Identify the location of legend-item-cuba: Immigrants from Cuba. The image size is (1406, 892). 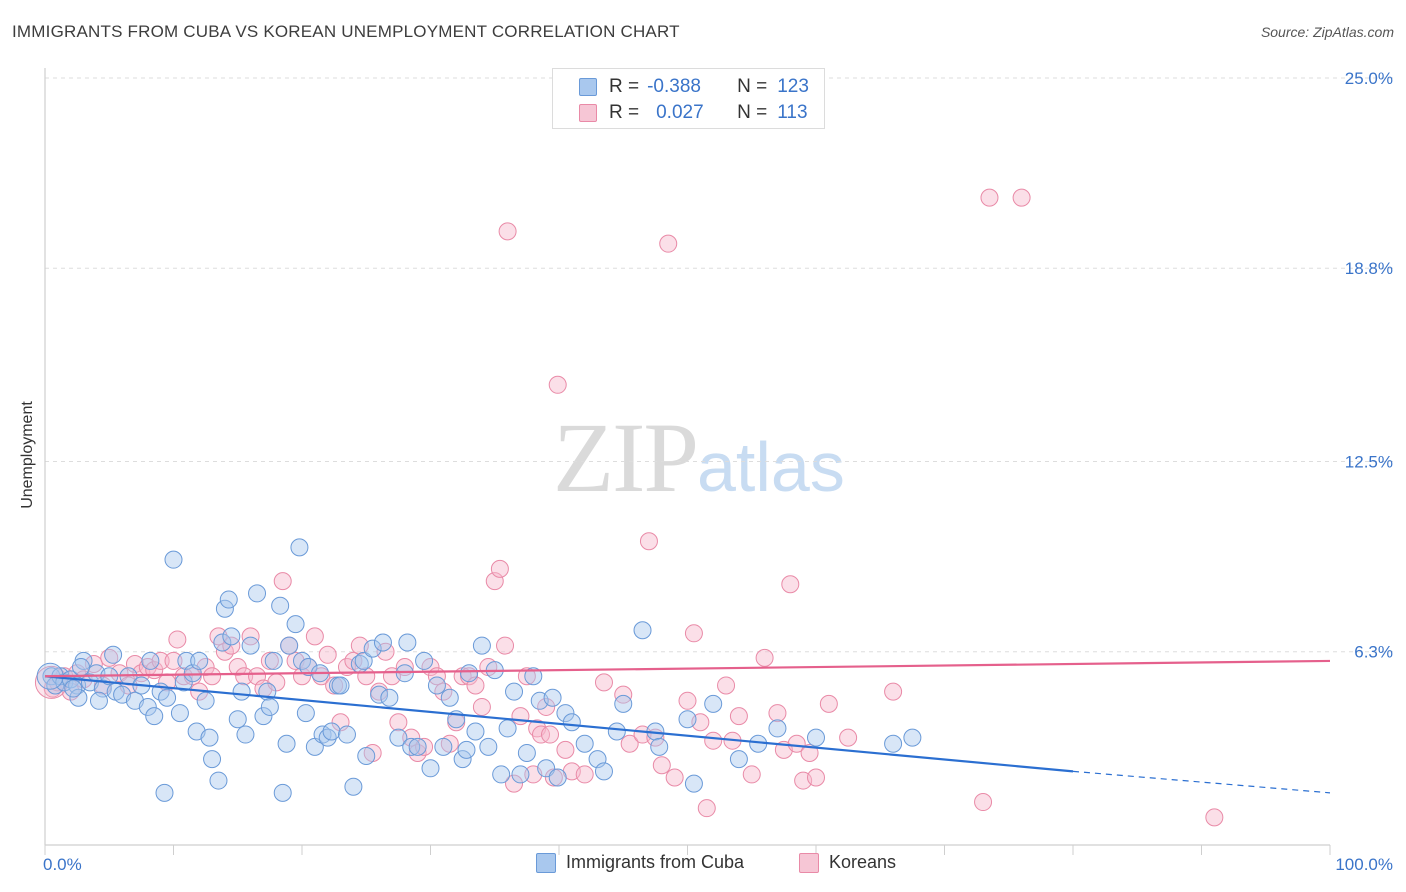
(640, 862).